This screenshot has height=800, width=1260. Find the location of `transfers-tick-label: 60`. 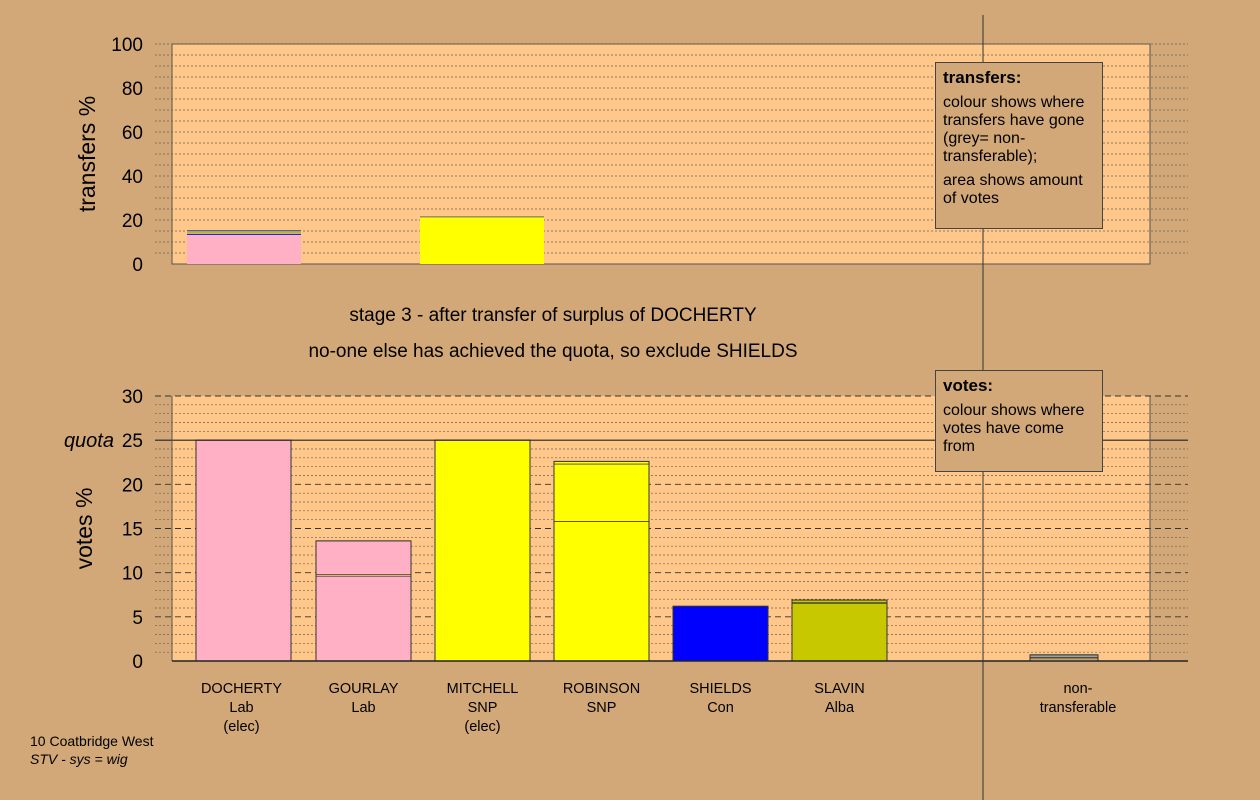

transfers-tick-label: 60 is located at coordinates (132, 133).